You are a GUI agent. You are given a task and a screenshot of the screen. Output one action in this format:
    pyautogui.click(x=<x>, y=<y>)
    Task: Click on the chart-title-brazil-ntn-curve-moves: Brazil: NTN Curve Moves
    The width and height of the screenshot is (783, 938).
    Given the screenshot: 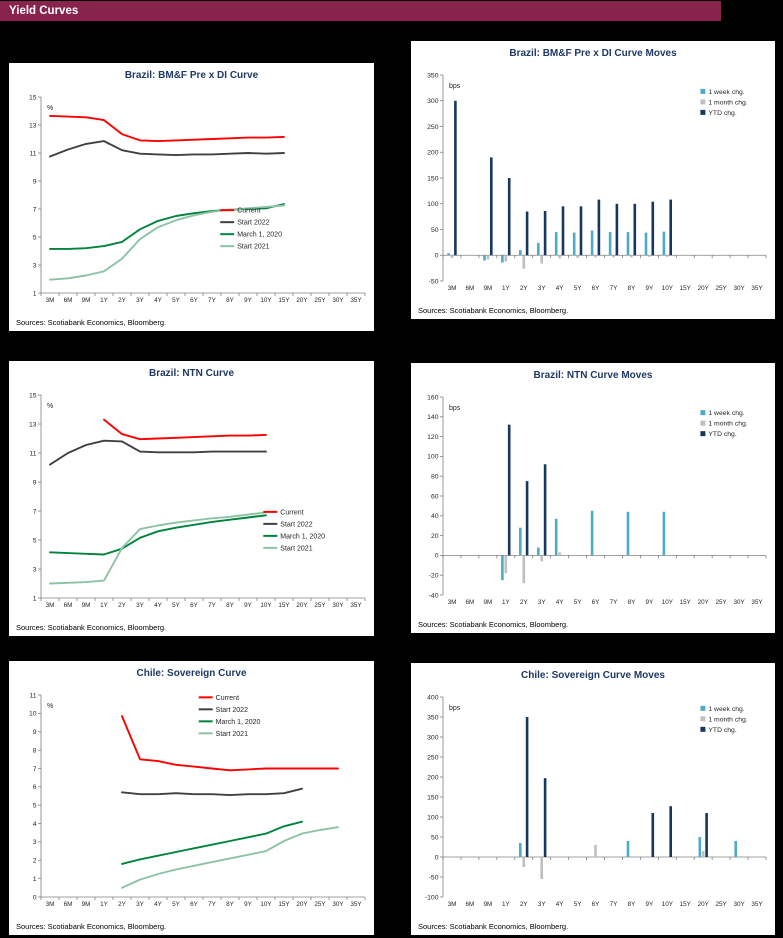 What is the action you would take?
    pyautogui.click(x=593, y=375)
    